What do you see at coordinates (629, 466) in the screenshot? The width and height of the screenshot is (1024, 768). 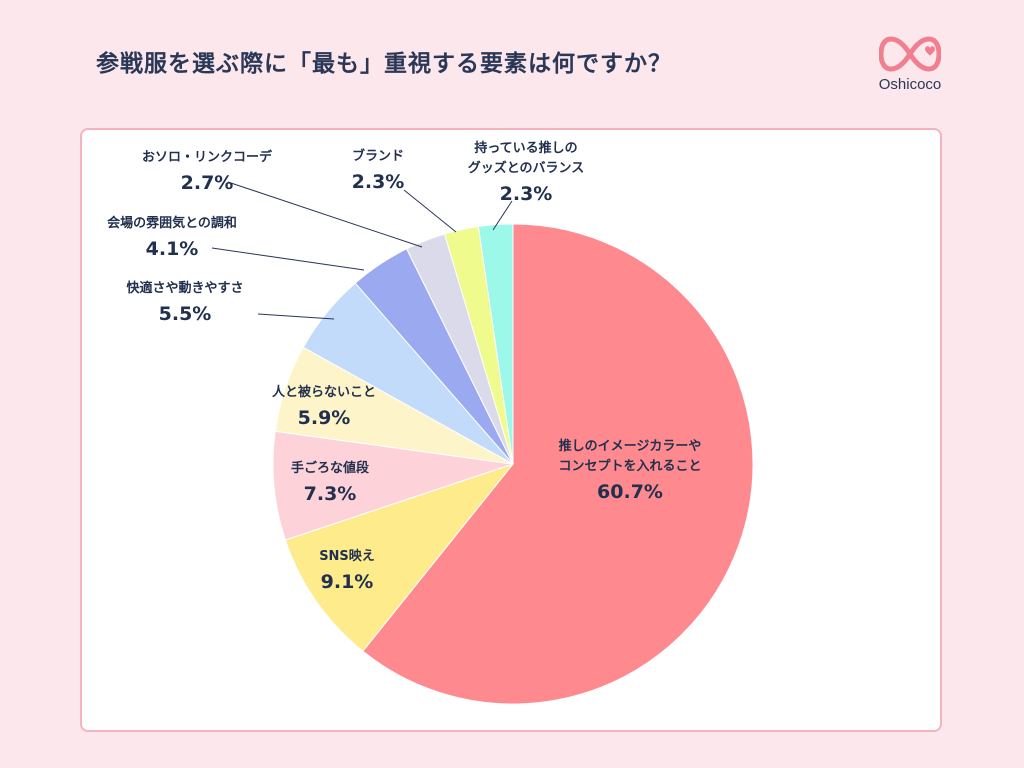 I see `slice-label: コンセプトを入れること` at bounding box center [629, 466].